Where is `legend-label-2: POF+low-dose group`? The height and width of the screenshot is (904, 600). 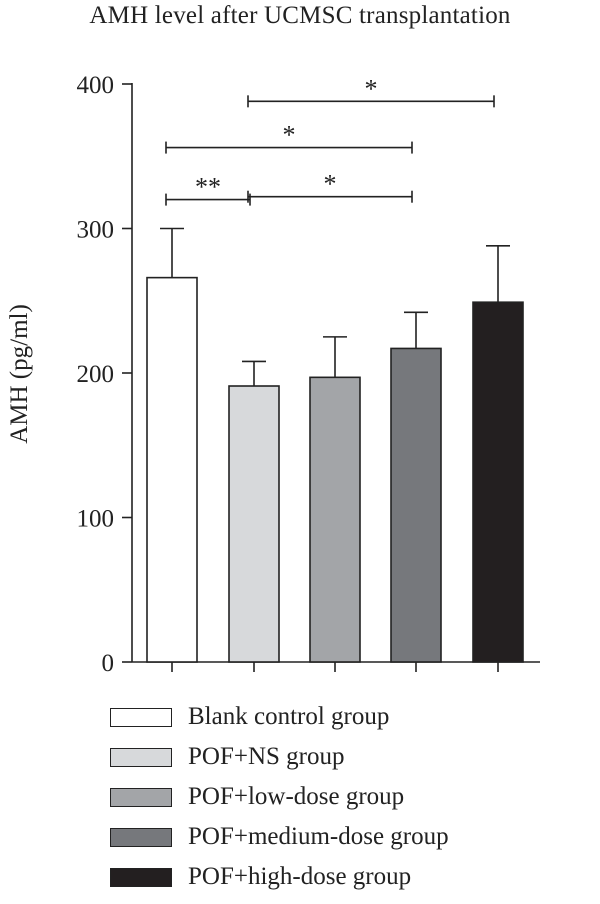 legend-label-2: POF+low-dose group is located at coordinates (296, 796).